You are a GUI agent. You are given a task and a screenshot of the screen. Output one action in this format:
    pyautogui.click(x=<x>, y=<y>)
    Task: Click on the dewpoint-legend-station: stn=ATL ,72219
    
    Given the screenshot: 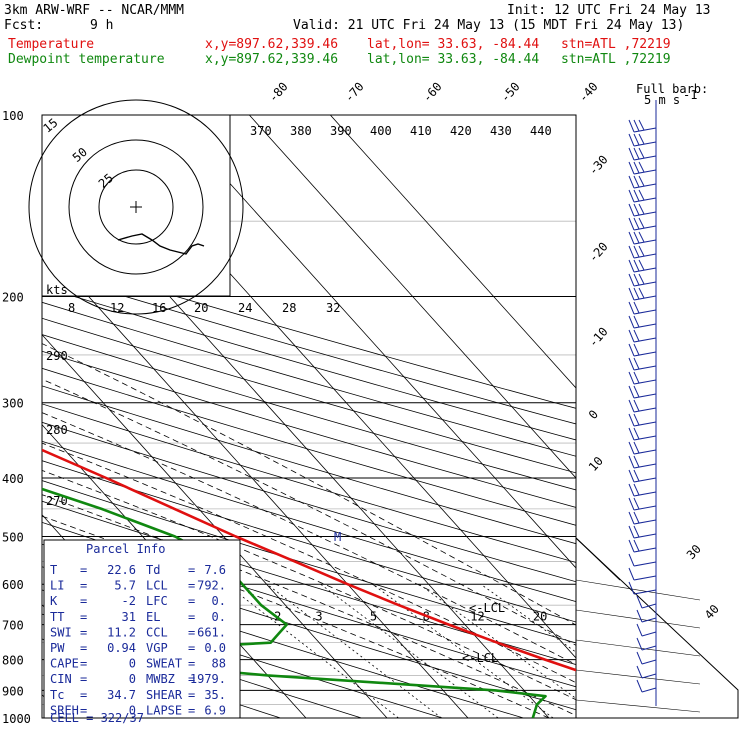 What is the action you would take?
    pyautogui.click(x=616, y=59)
    